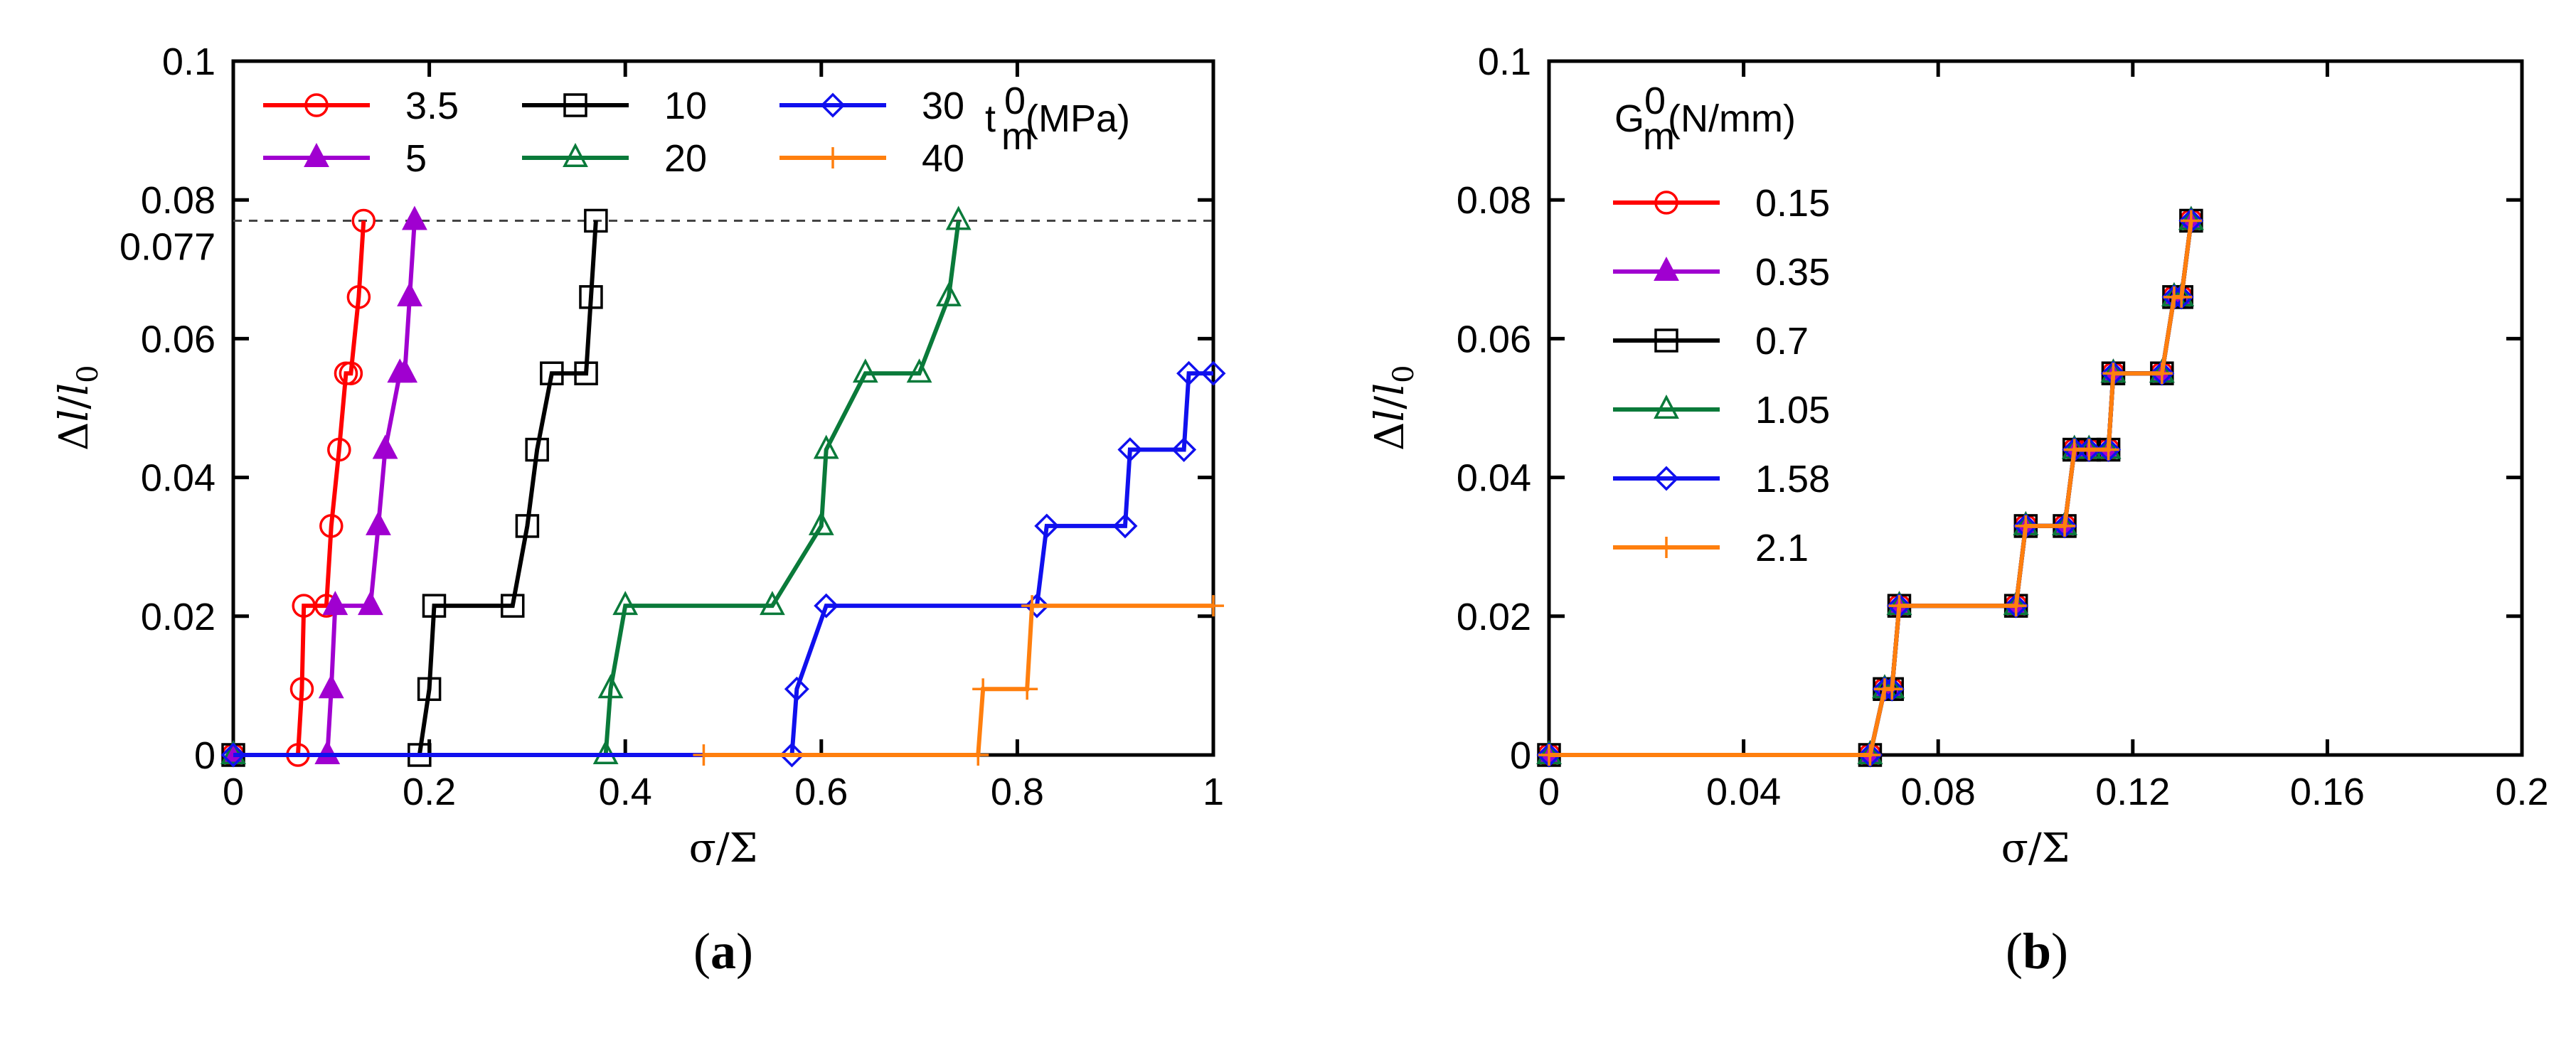  Describe the element at coordinates (1017, 792) in the screenshot. I see `x-tick-label: 0.8` at that location.